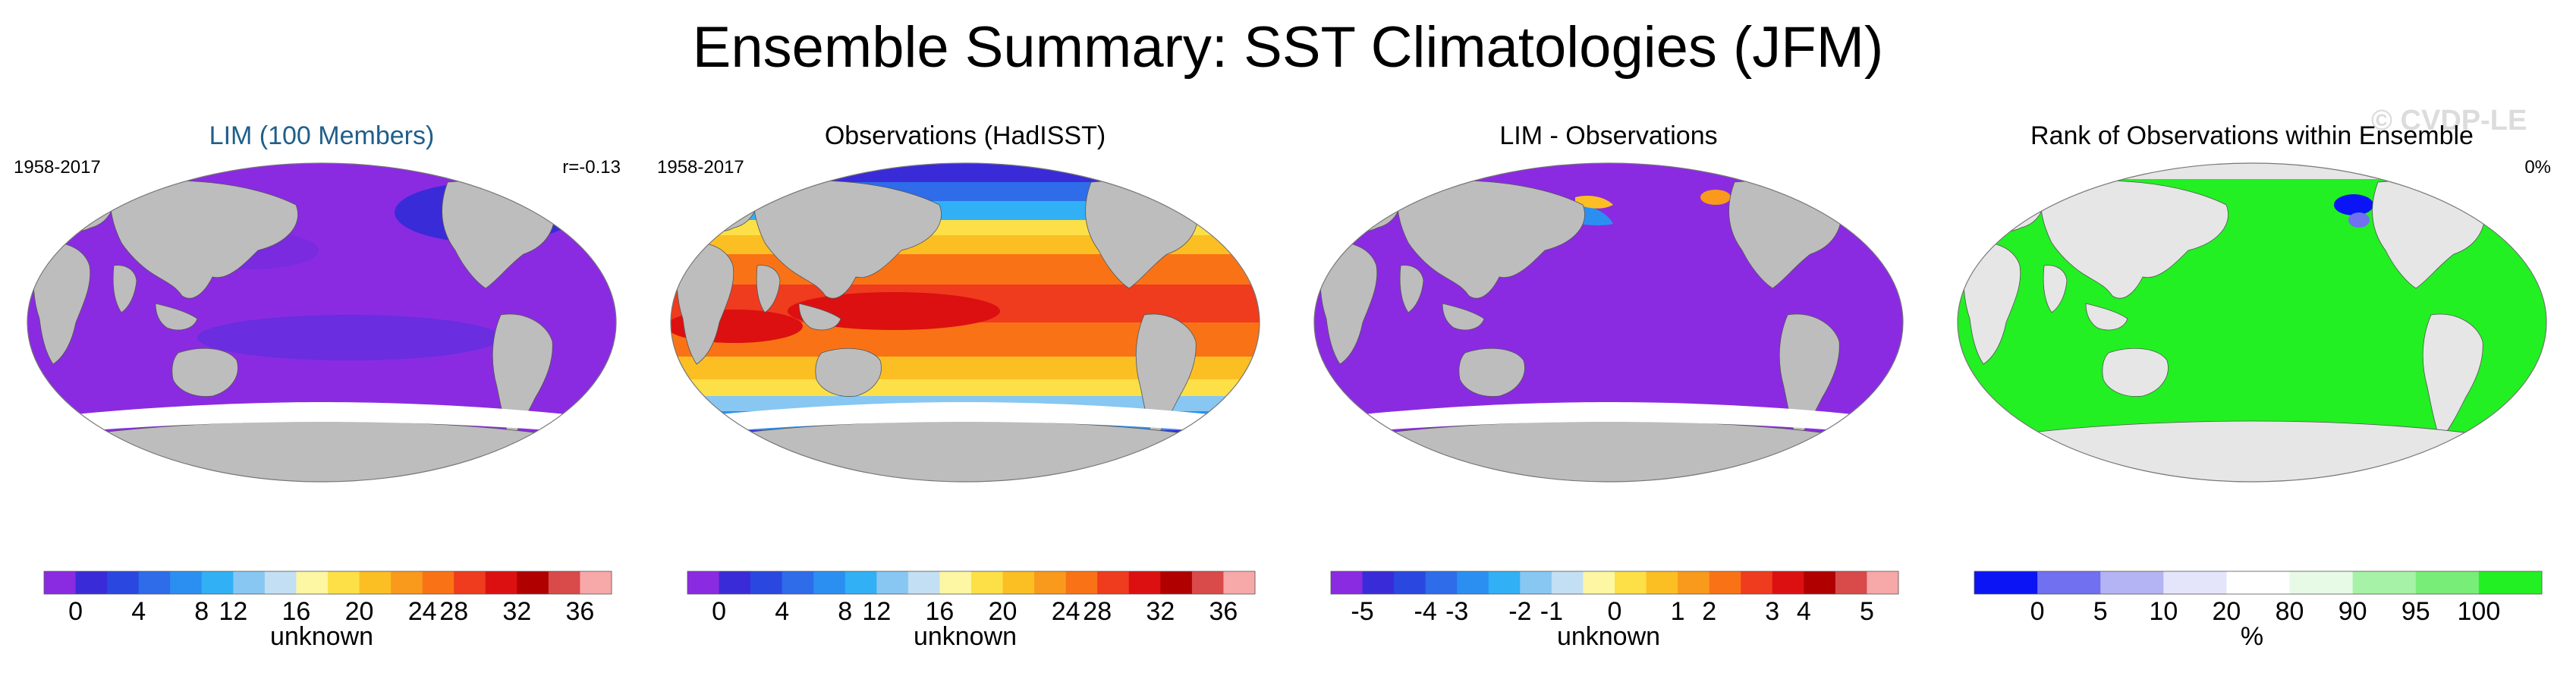 The height and width of the screenshot is (676, 2576). Describe the element at coordinates (1608, 636) in the screenshot. I see `colorbar-unit-label: unknown` at that location.